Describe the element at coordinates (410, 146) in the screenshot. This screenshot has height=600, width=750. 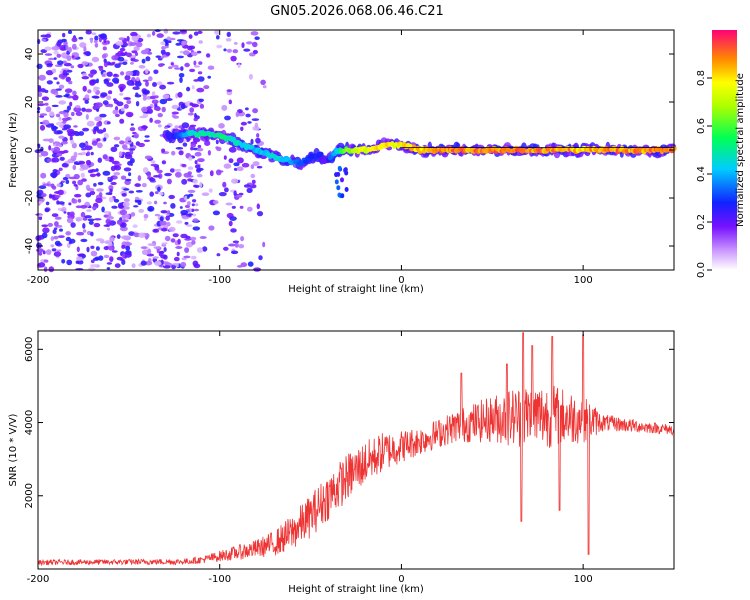
I see `ridge-point` at that location.